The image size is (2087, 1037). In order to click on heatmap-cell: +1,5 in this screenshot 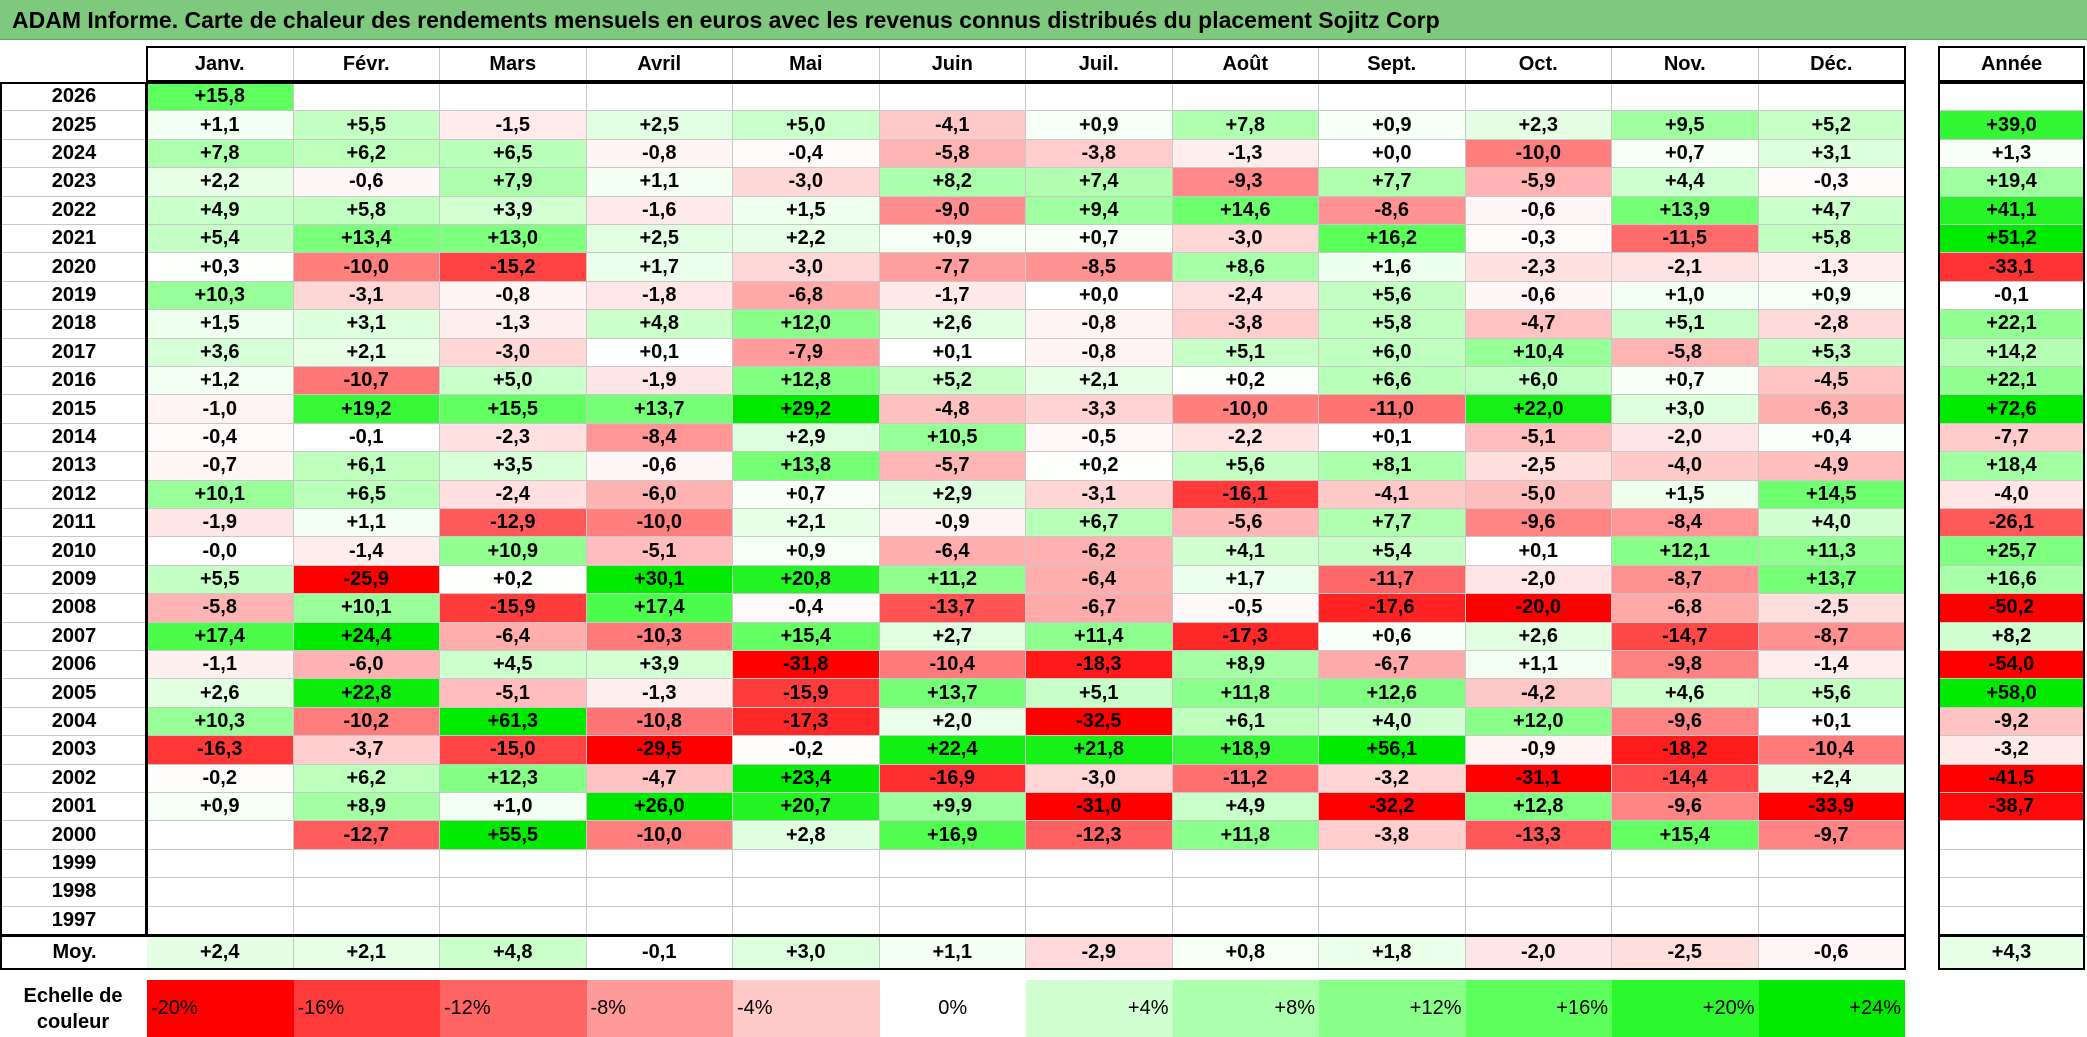, I will do `click(1685, 494)`.